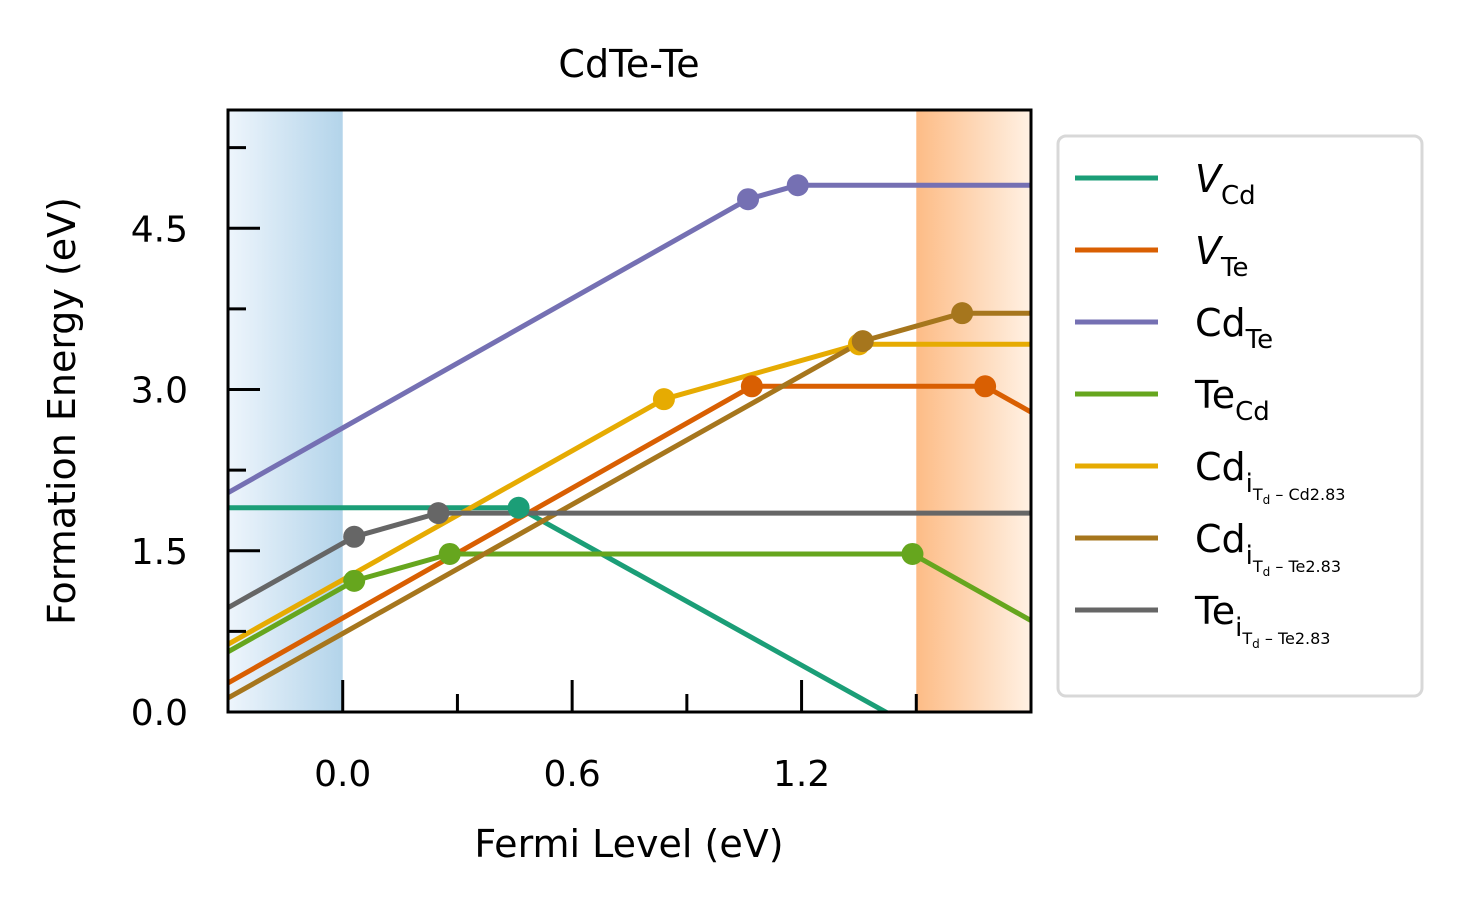 This screenshot has height=909, width=1463. Describe the element at coordinates (342, 774) in the screenshot. I see `x-tick-label: 0.0` at that location.